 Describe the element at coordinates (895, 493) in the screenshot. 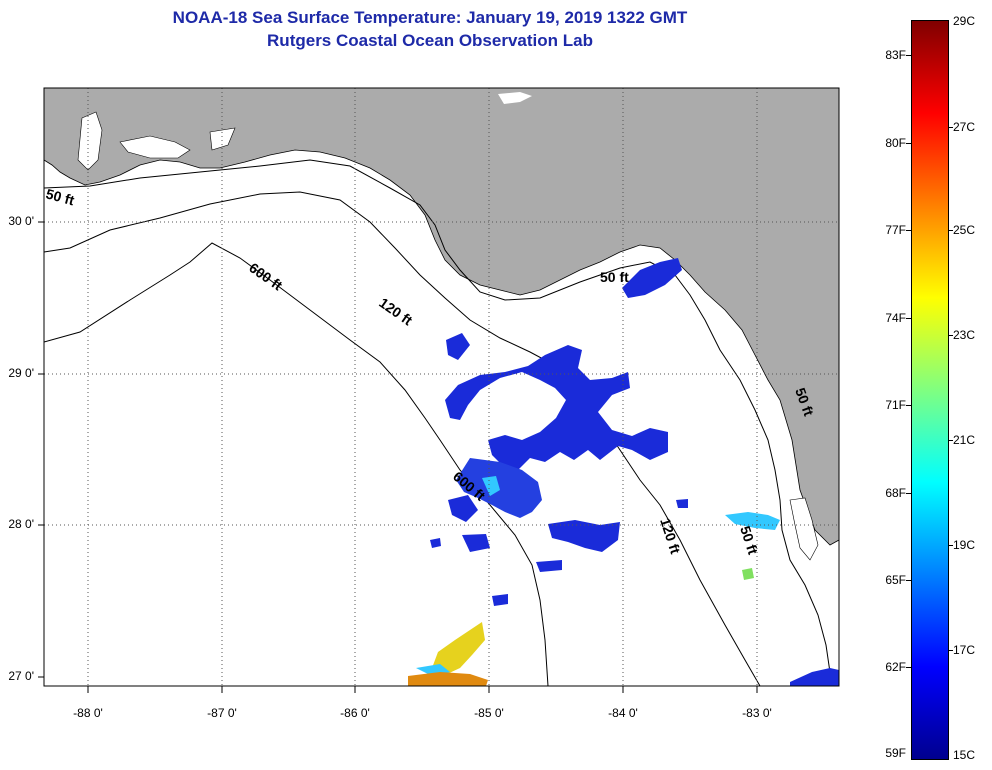

I see `colorbar-f-label: 68F` at that location.